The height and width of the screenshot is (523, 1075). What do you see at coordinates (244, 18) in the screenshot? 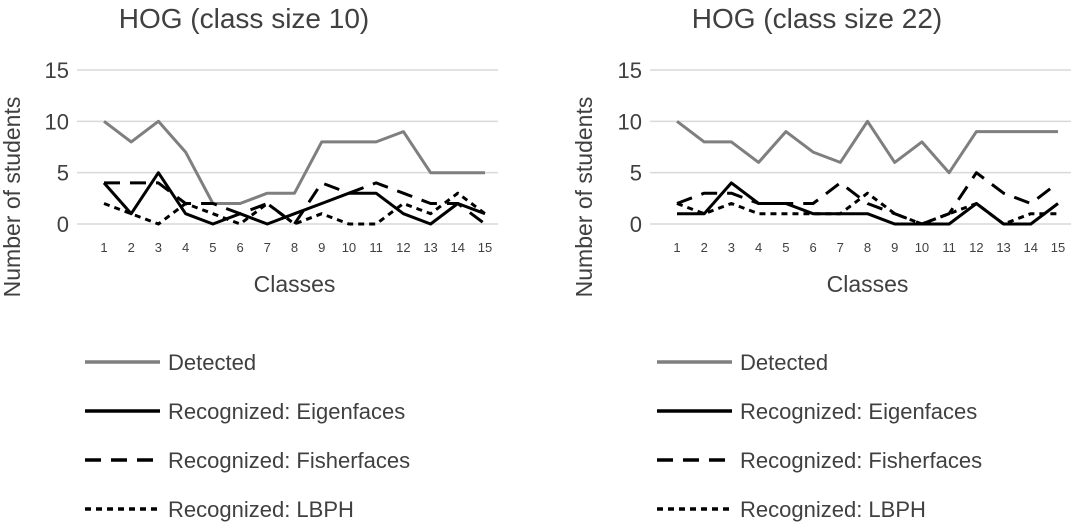
I see `chart-title: HOG (class size 10)` at bounding box center [244, 18].